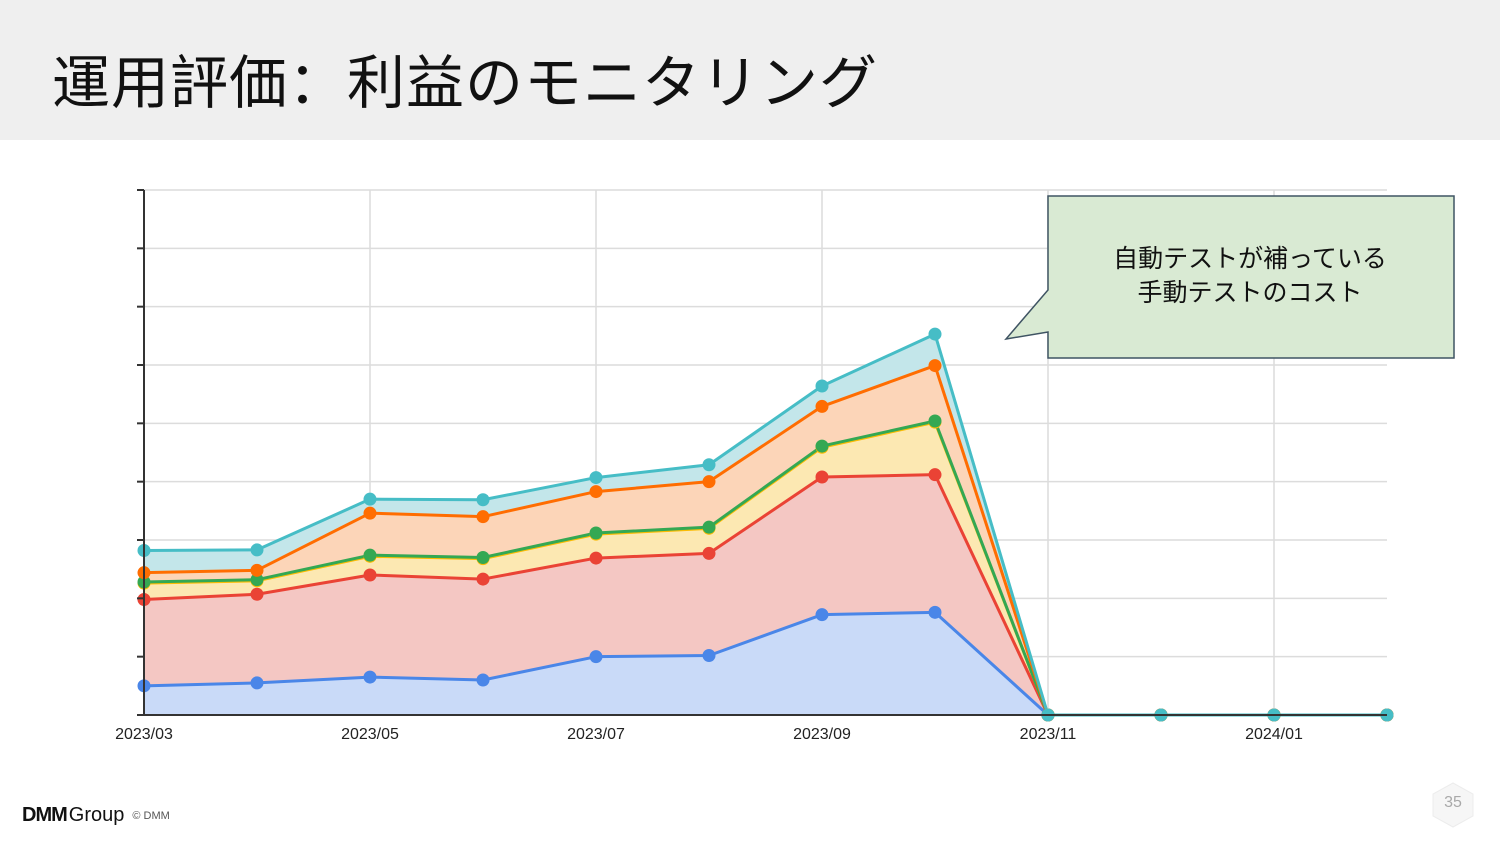 The height and width of the screenshot is (844, 1500). What do you see at coordinates (822, 734) in the screenshot?
I see `x-tick-label: 2023/09` at bounding box center [822, 734].